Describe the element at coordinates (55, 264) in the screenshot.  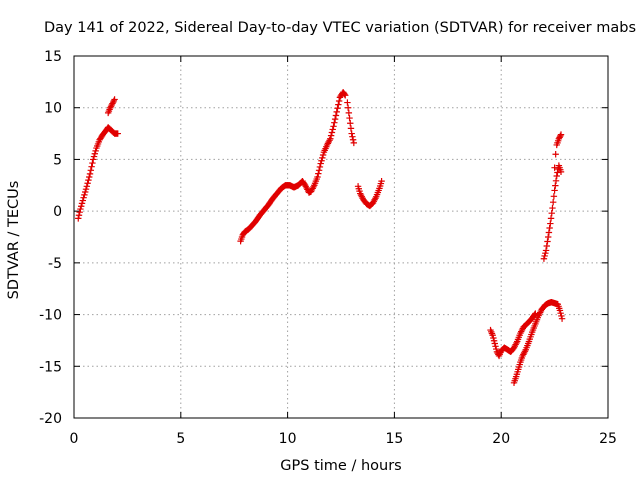
I see `y-tick-label: -5` at that location.